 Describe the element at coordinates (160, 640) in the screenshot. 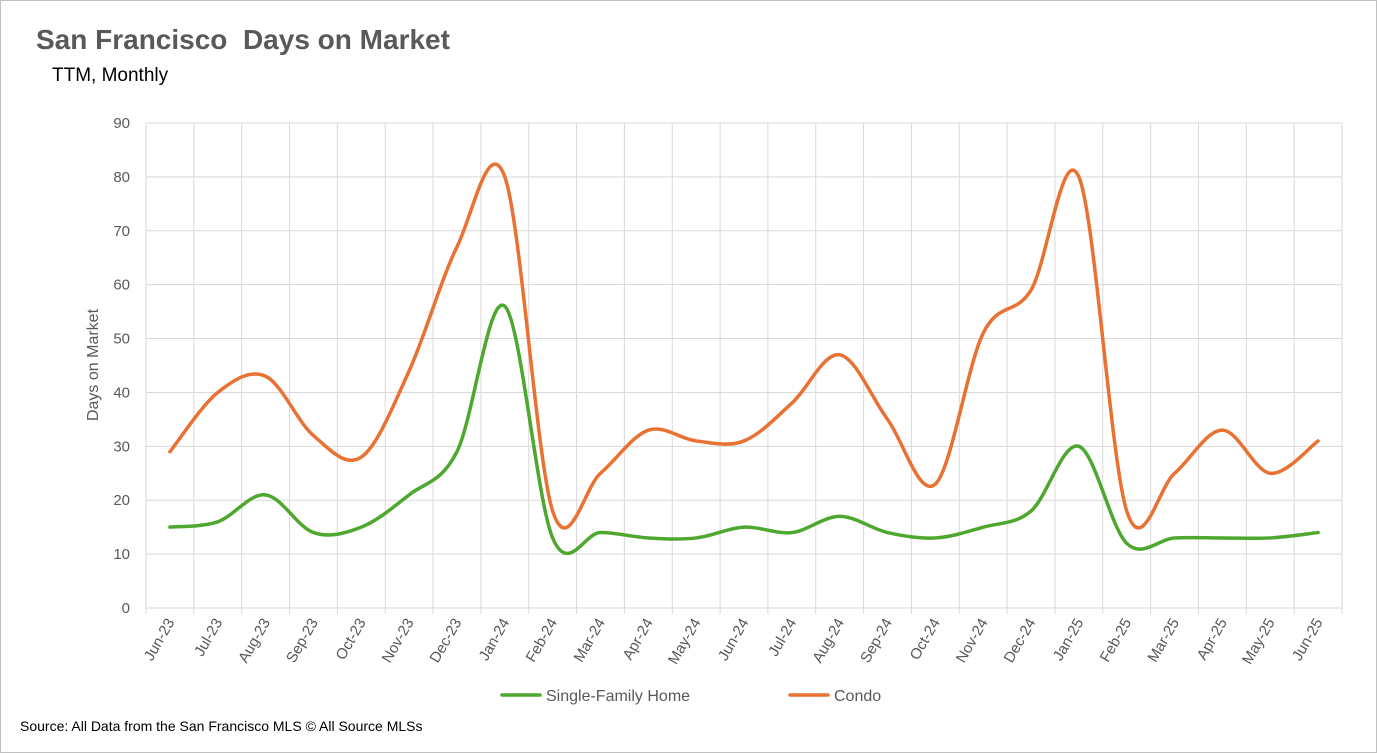

I see `x-tick-label: Jun-23` at that location.